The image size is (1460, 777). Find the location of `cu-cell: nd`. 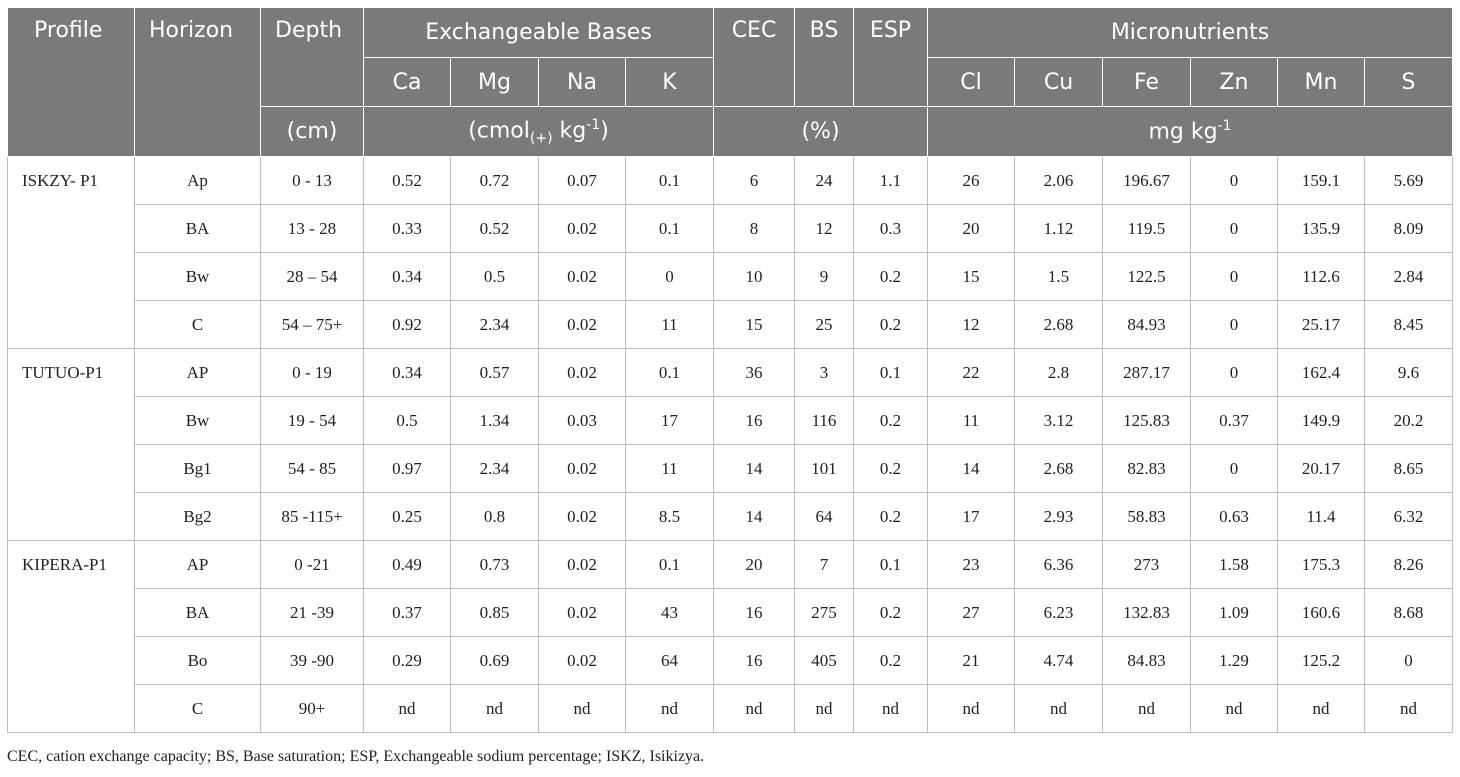

cu-cell: nd is located at coordinates (1058, 708).